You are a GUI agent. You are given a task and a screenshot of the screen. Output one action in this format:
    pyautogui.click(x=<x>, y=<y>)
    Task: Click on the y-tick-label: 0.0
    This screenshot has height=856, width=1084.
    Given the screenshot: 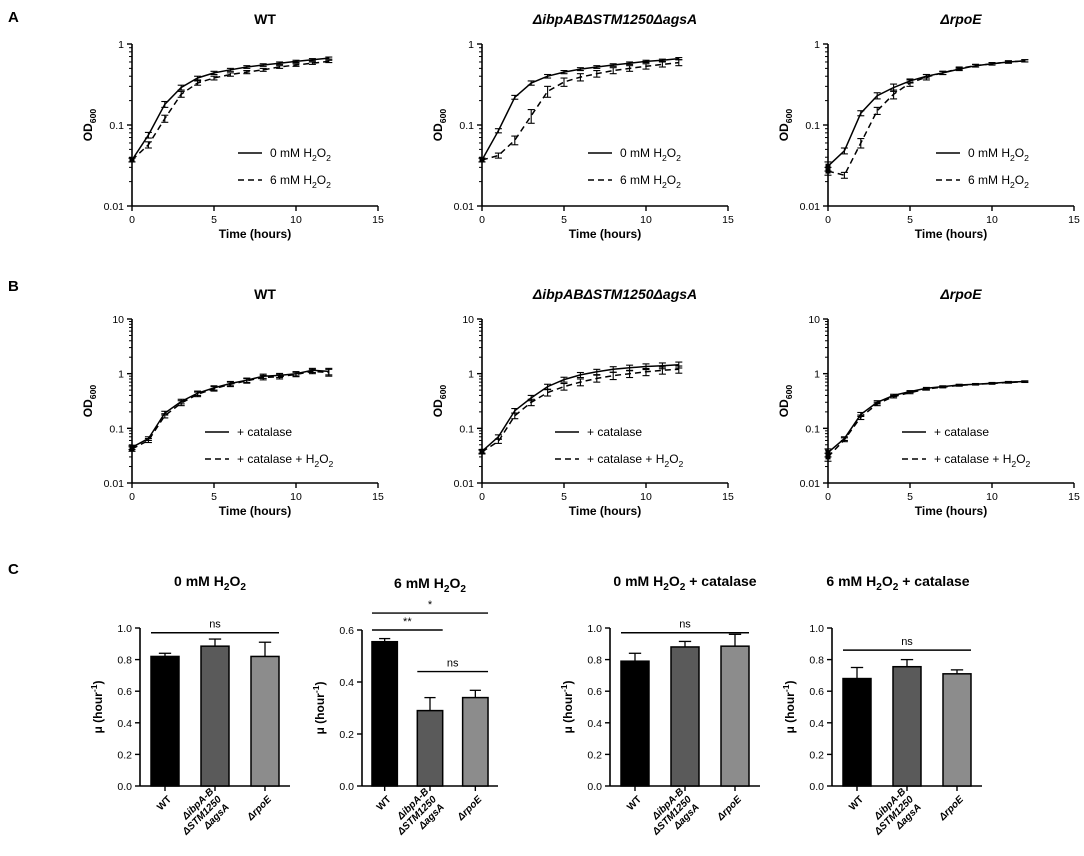 What is the action you would take?
    pyautogui.click(x=346, y=787)
    